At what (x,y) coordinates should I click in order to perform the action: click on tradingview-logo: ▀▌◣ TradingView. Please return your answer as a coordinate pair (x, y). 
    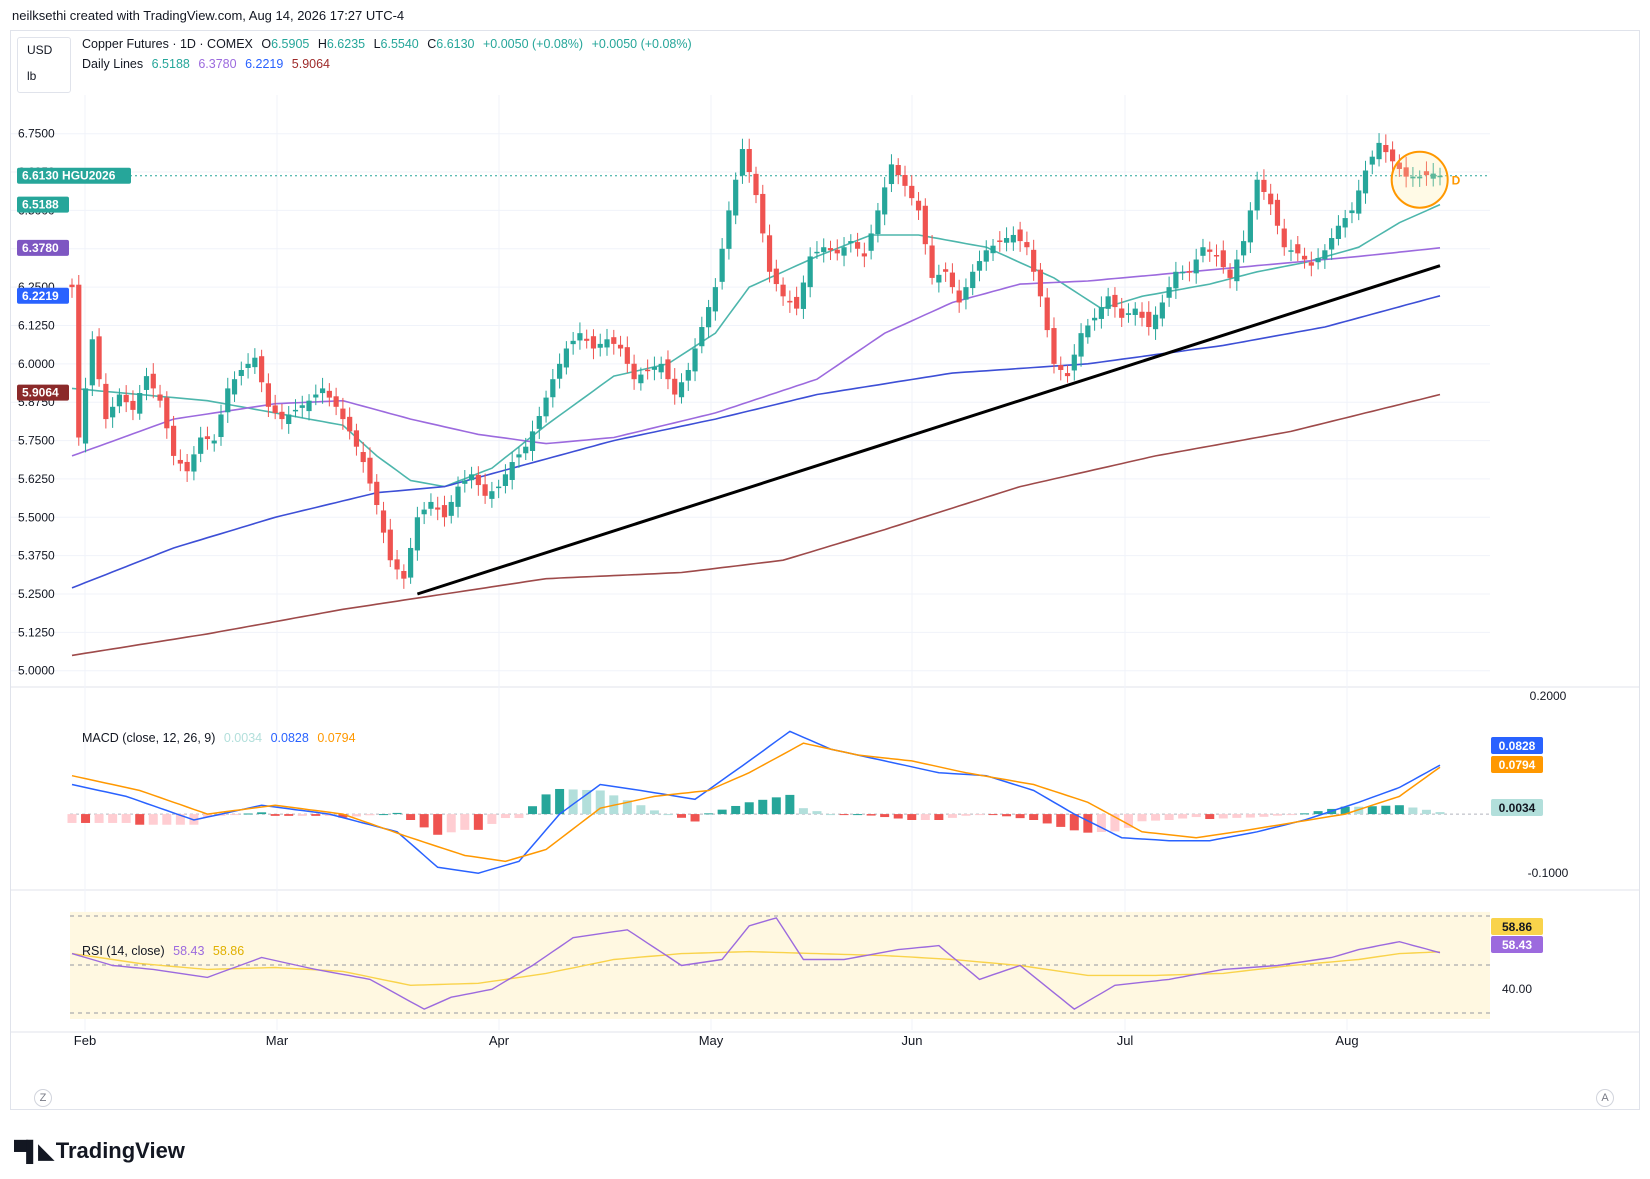
    Looking at the image, I should click on (99, 1151).